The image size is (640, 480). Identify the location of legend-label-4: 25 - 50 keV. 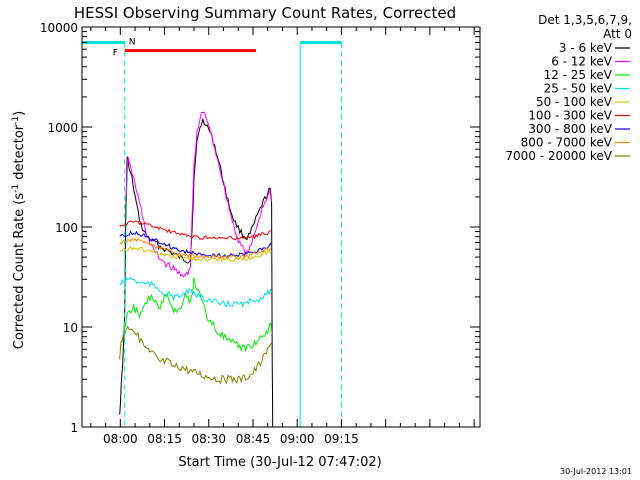
(578, 89).